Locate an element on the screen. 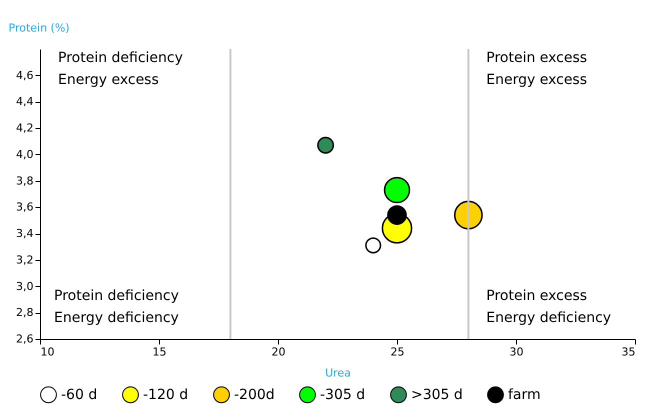 The height and width of the screenshot is (419, 653). y-tick-label: 4,4 is located at coordinates (25, 101).